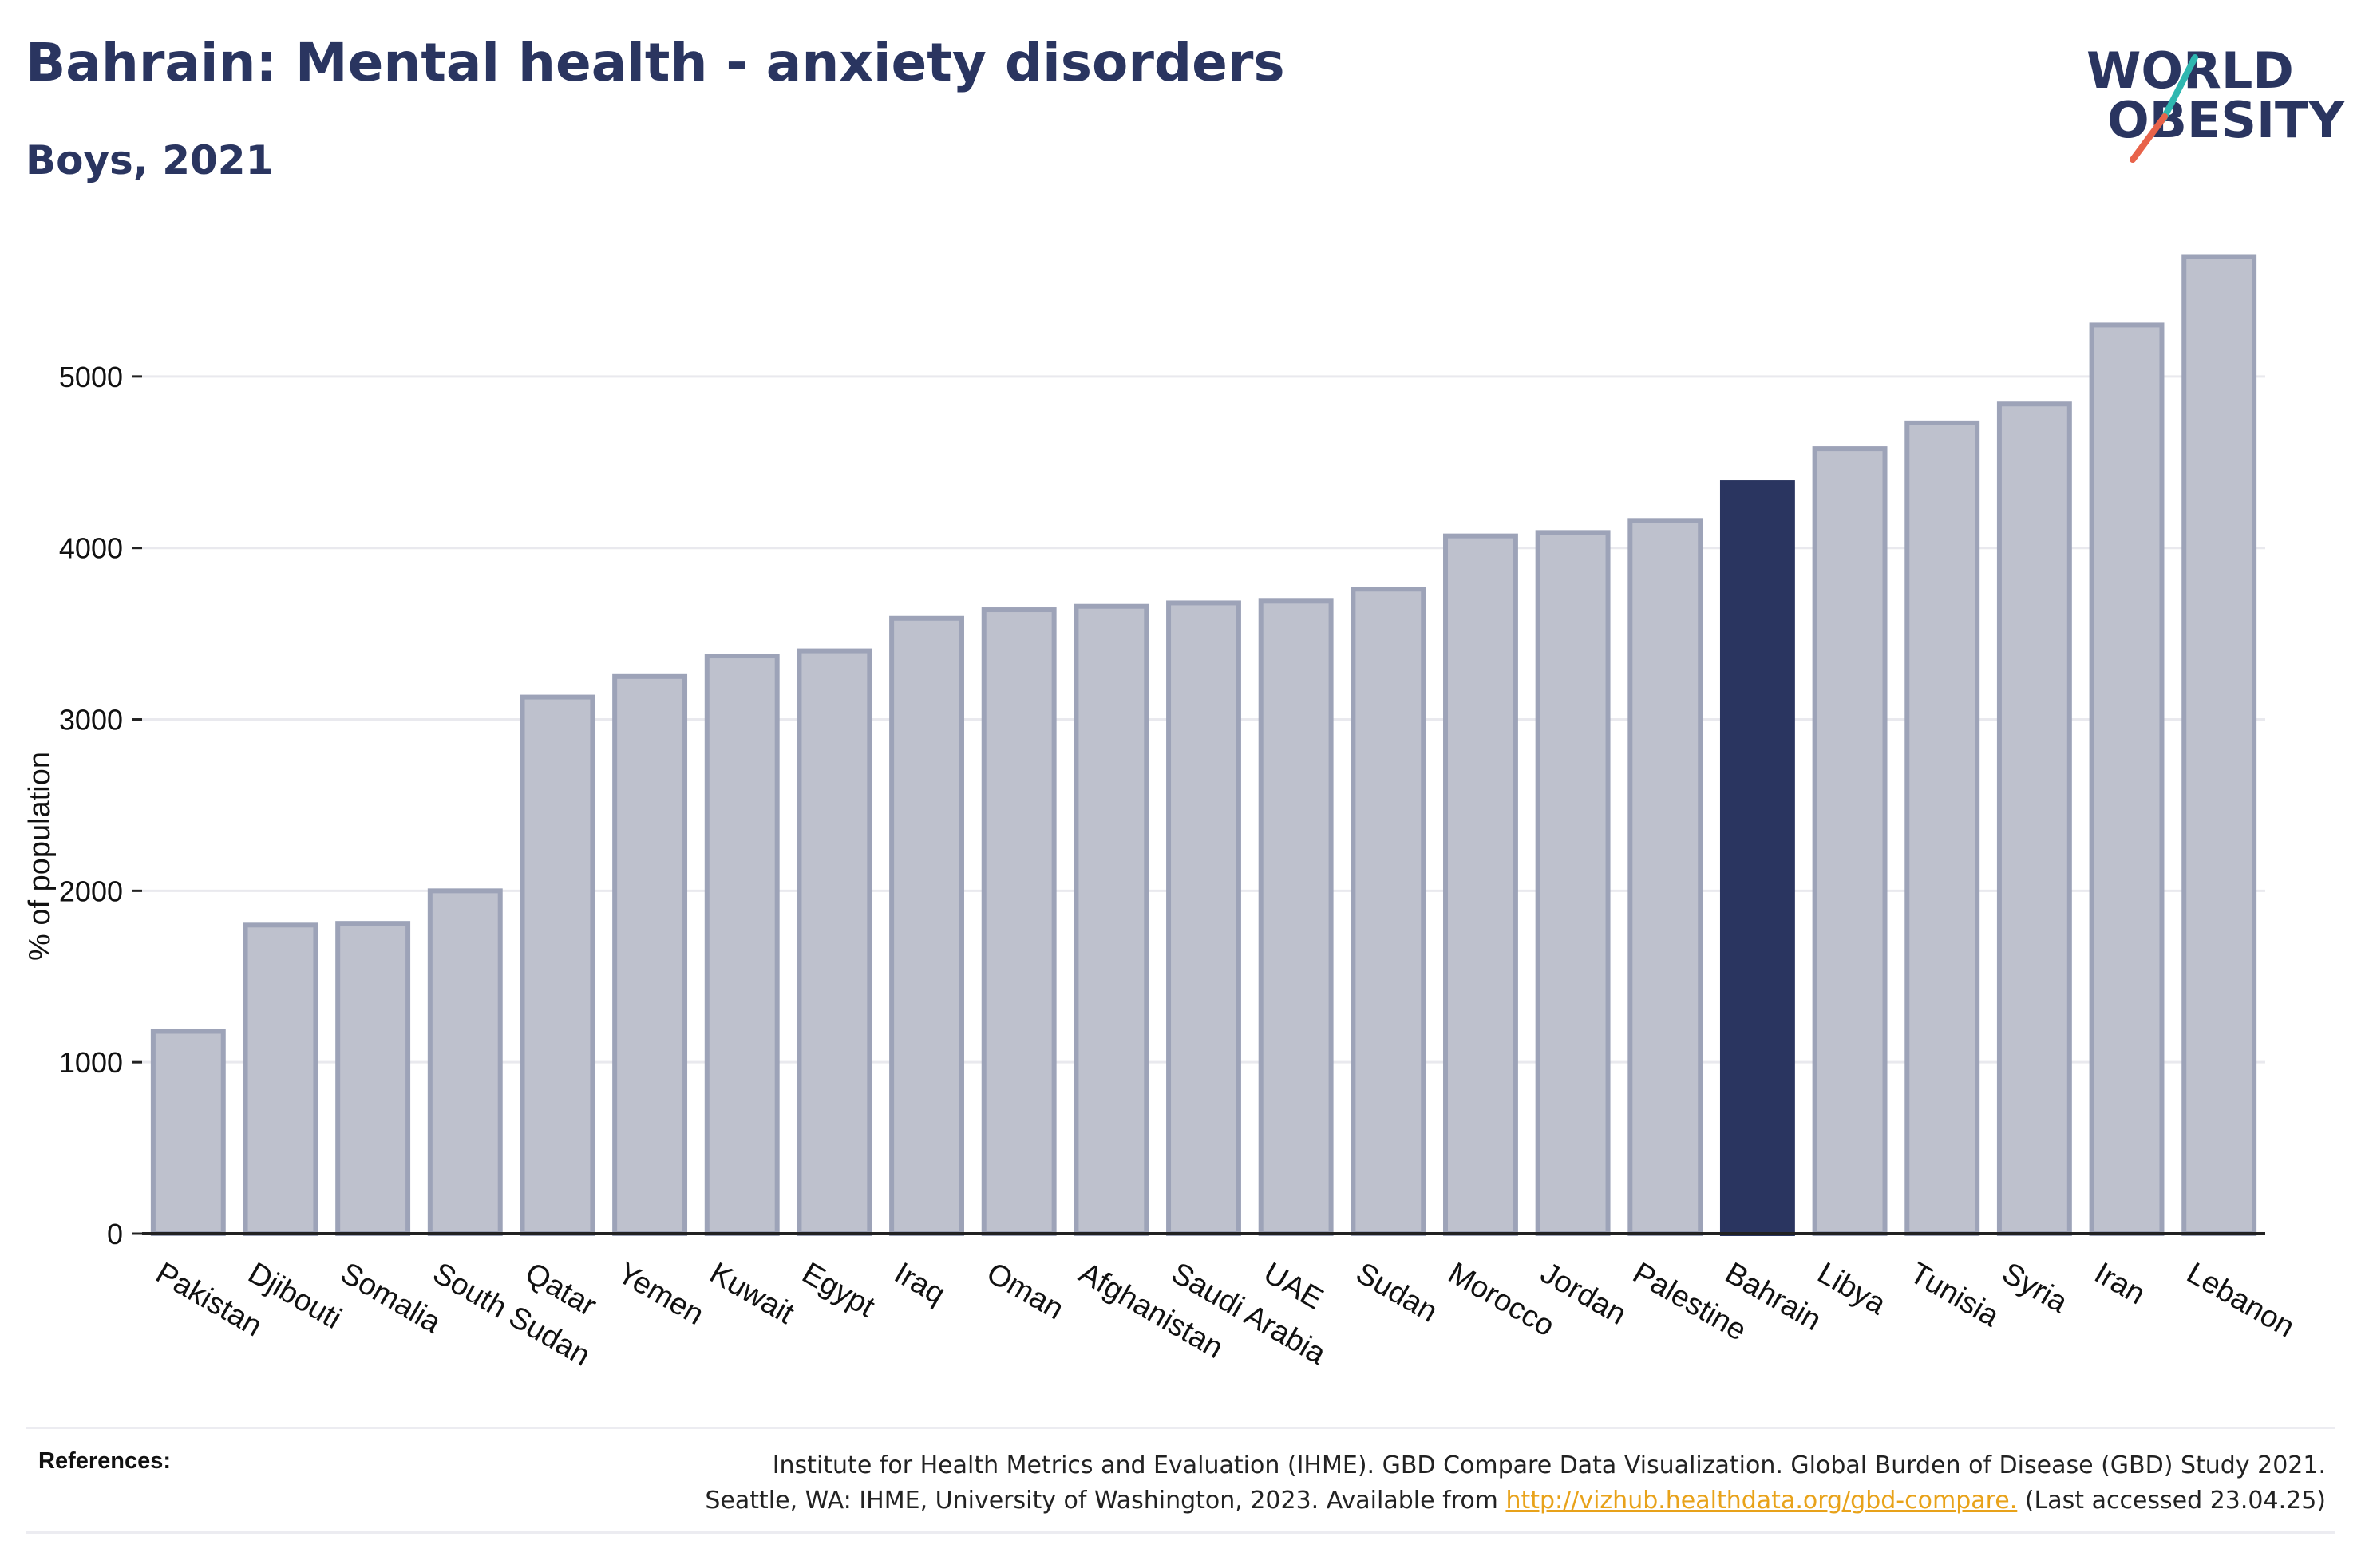 The width and height of the screenshot is (2361, 1568). What do you see at coordinates (1573, 883) in the screenshot?
I see `bar-jordan` at bounding box center [1573, 883].